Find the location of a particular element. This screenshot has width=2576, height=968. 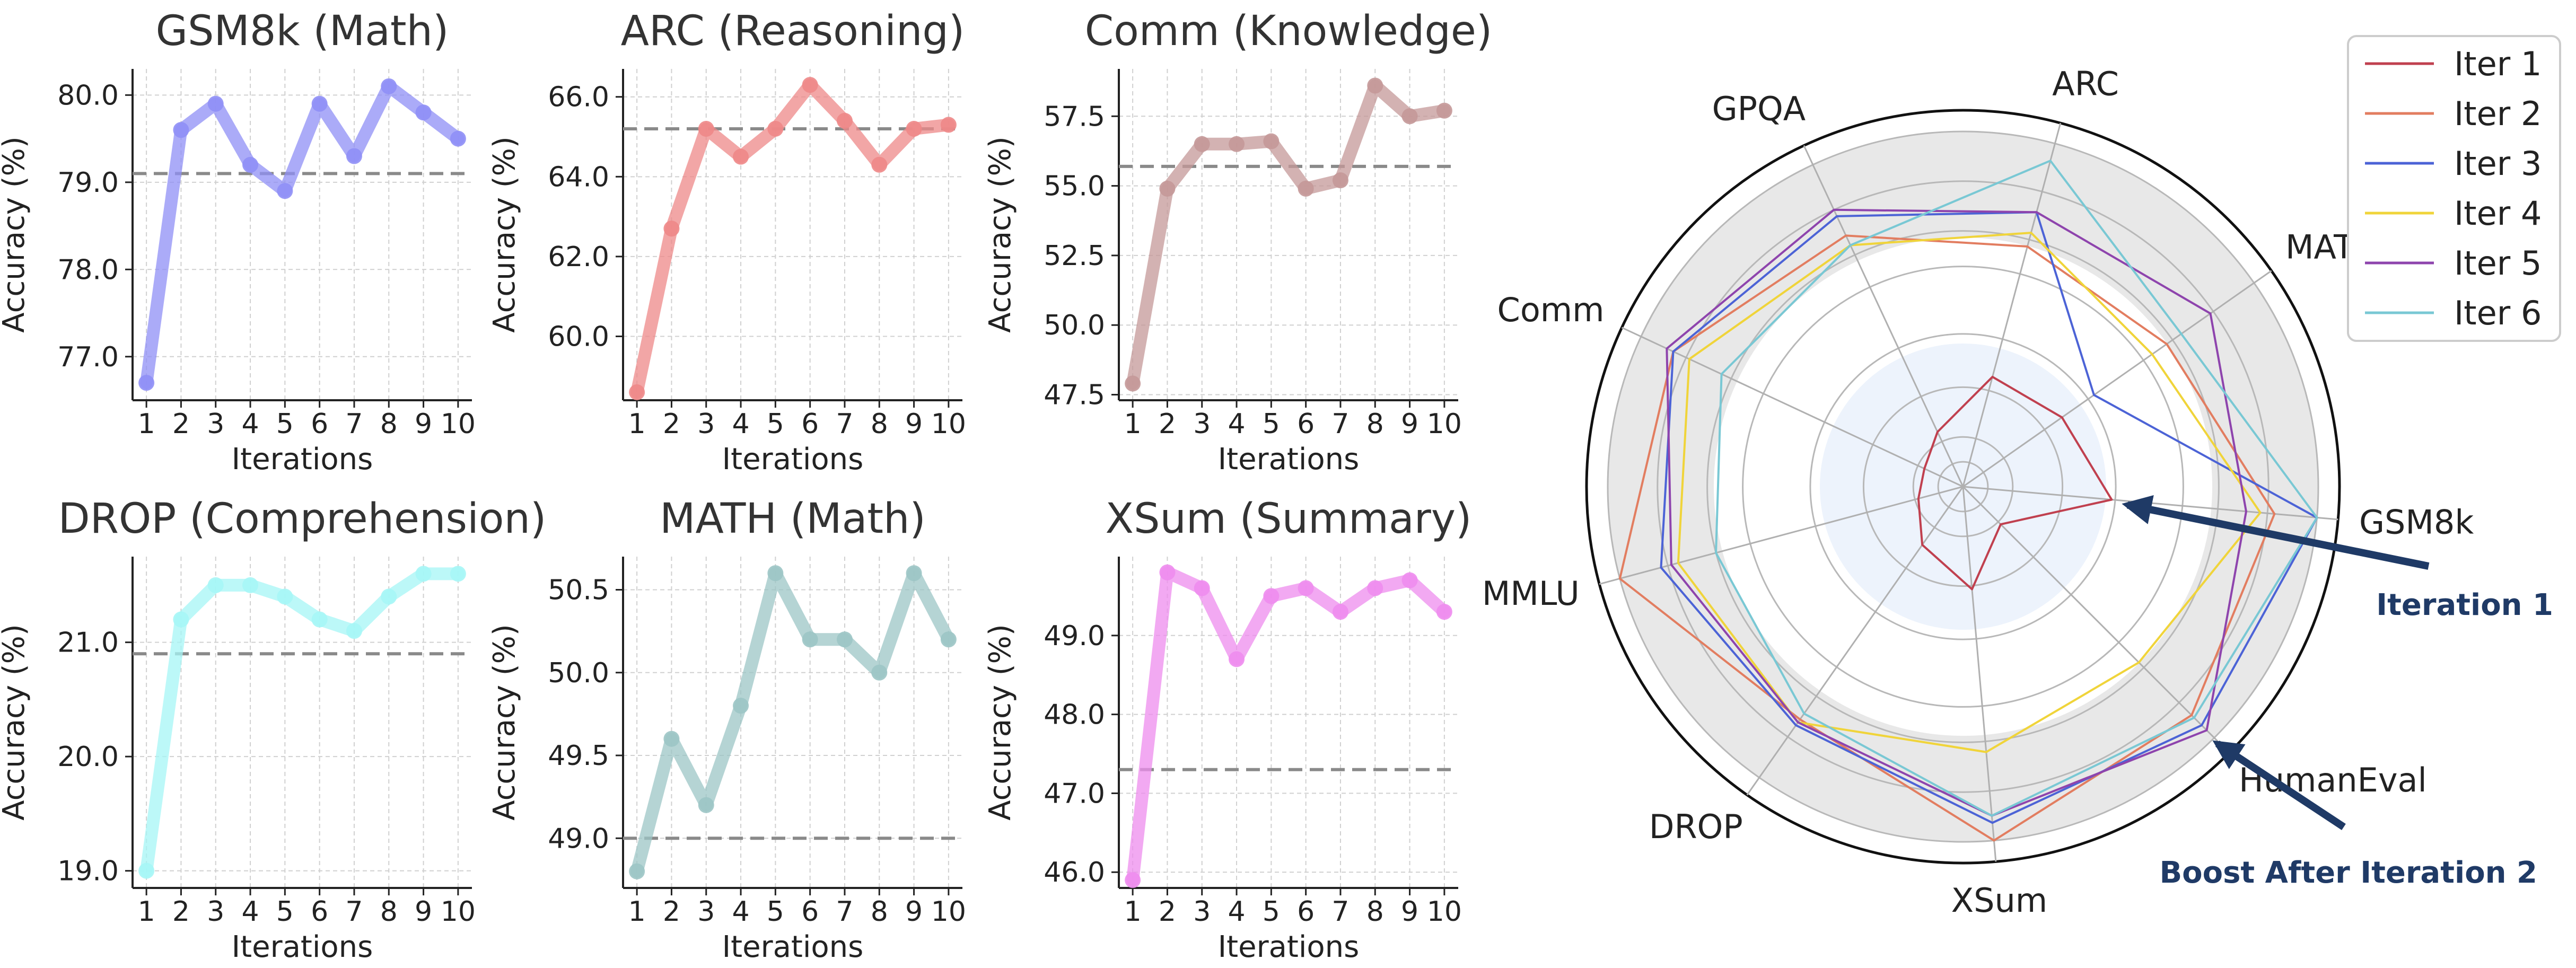

y-tick-label: 64.0 is located at coordinates (578, 177).